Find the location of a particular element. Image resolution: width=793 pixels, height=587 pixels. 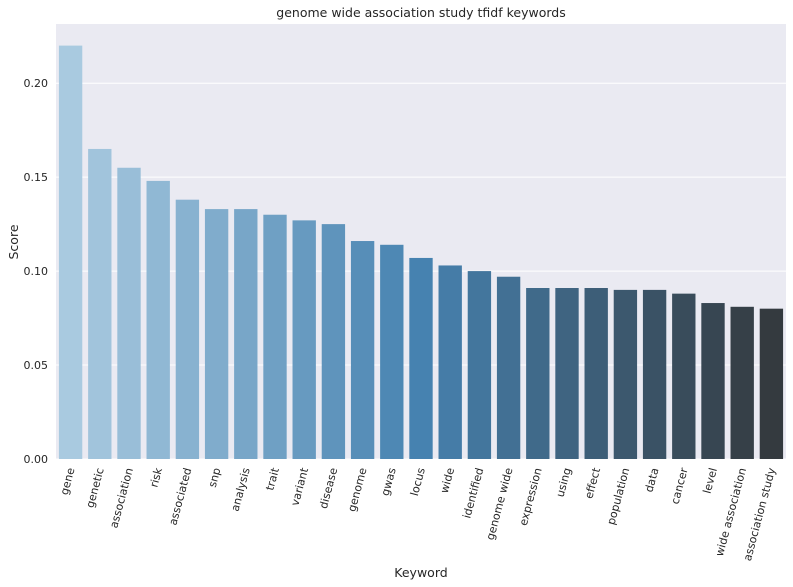

y-axis-label: Score is located at coordinates (13, 241).